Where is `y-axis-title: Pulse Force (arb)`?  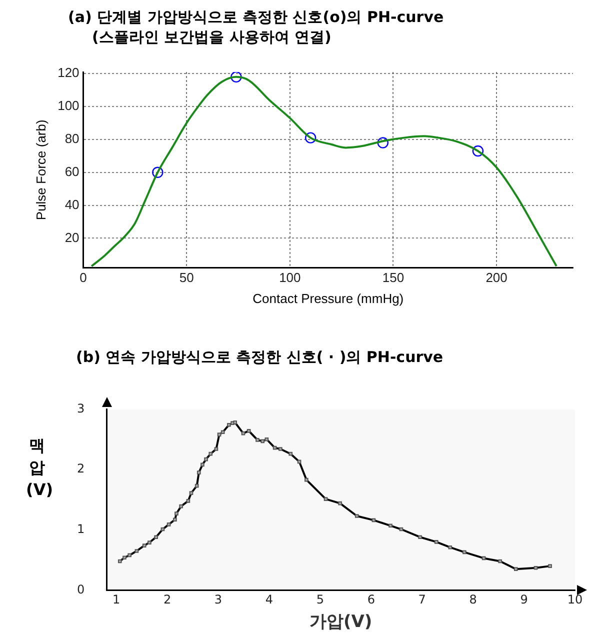
y-axis-title: Pulse Force (arb) is located at coordinates (40, 170).